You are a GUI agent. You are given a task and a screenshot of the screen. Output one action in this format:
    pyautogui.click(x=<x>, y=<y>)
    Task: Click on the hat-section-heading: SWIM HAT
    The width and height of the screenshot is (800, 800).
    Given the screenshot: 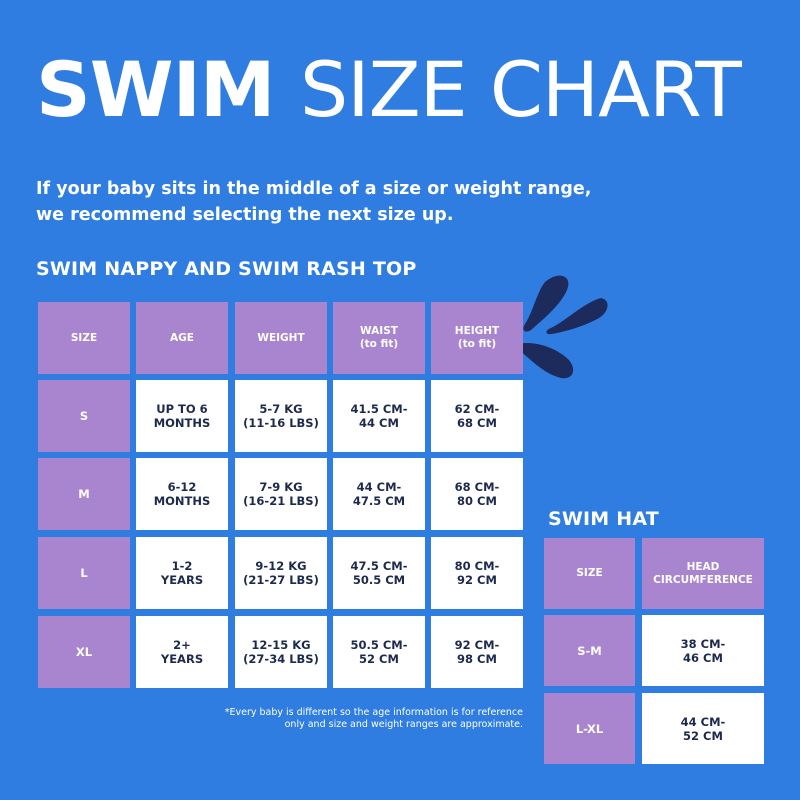 What is the action you would take?
    pyautogui.click(x=603, y=519)
    